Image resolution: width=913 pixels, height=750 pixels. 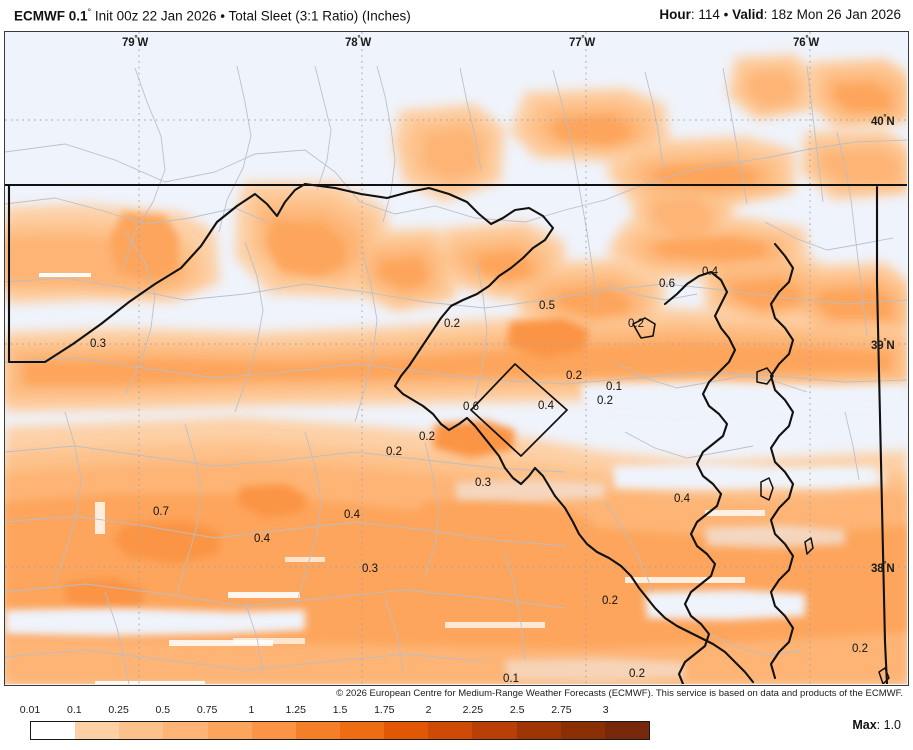 I want to click on colorbar-tick: 0.75, so click(x=207, y=710).